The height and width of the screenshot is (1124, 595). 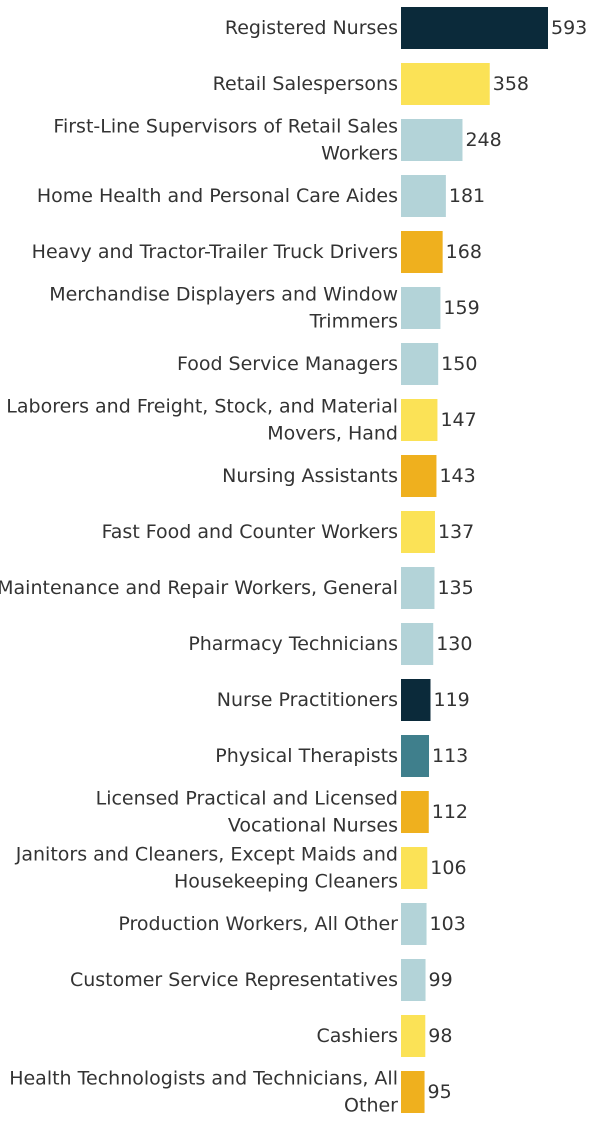 I want to click on category-label: Retail Salespersons, so click(x=305, y=84).